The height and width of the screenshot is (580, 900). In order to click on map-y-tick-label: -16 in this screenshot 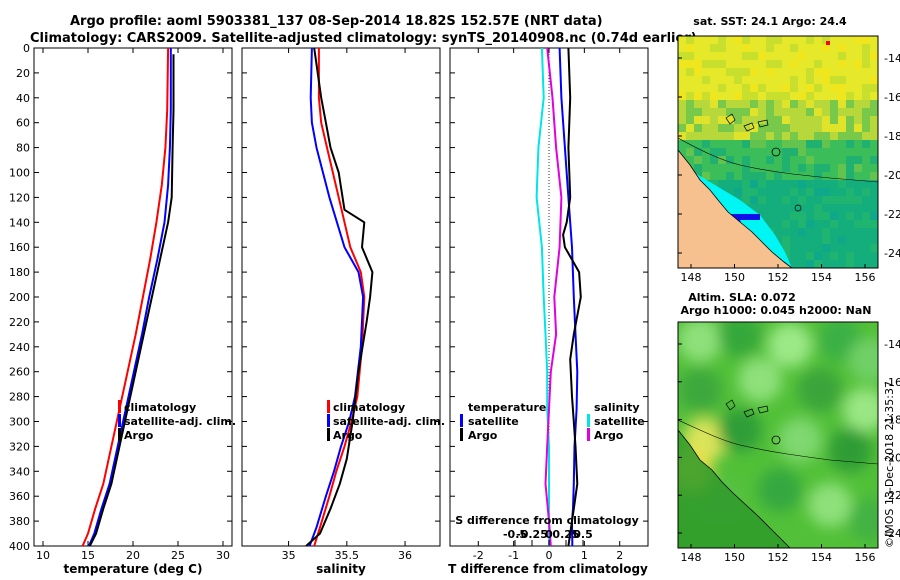, I will do `click(892, 97)`.